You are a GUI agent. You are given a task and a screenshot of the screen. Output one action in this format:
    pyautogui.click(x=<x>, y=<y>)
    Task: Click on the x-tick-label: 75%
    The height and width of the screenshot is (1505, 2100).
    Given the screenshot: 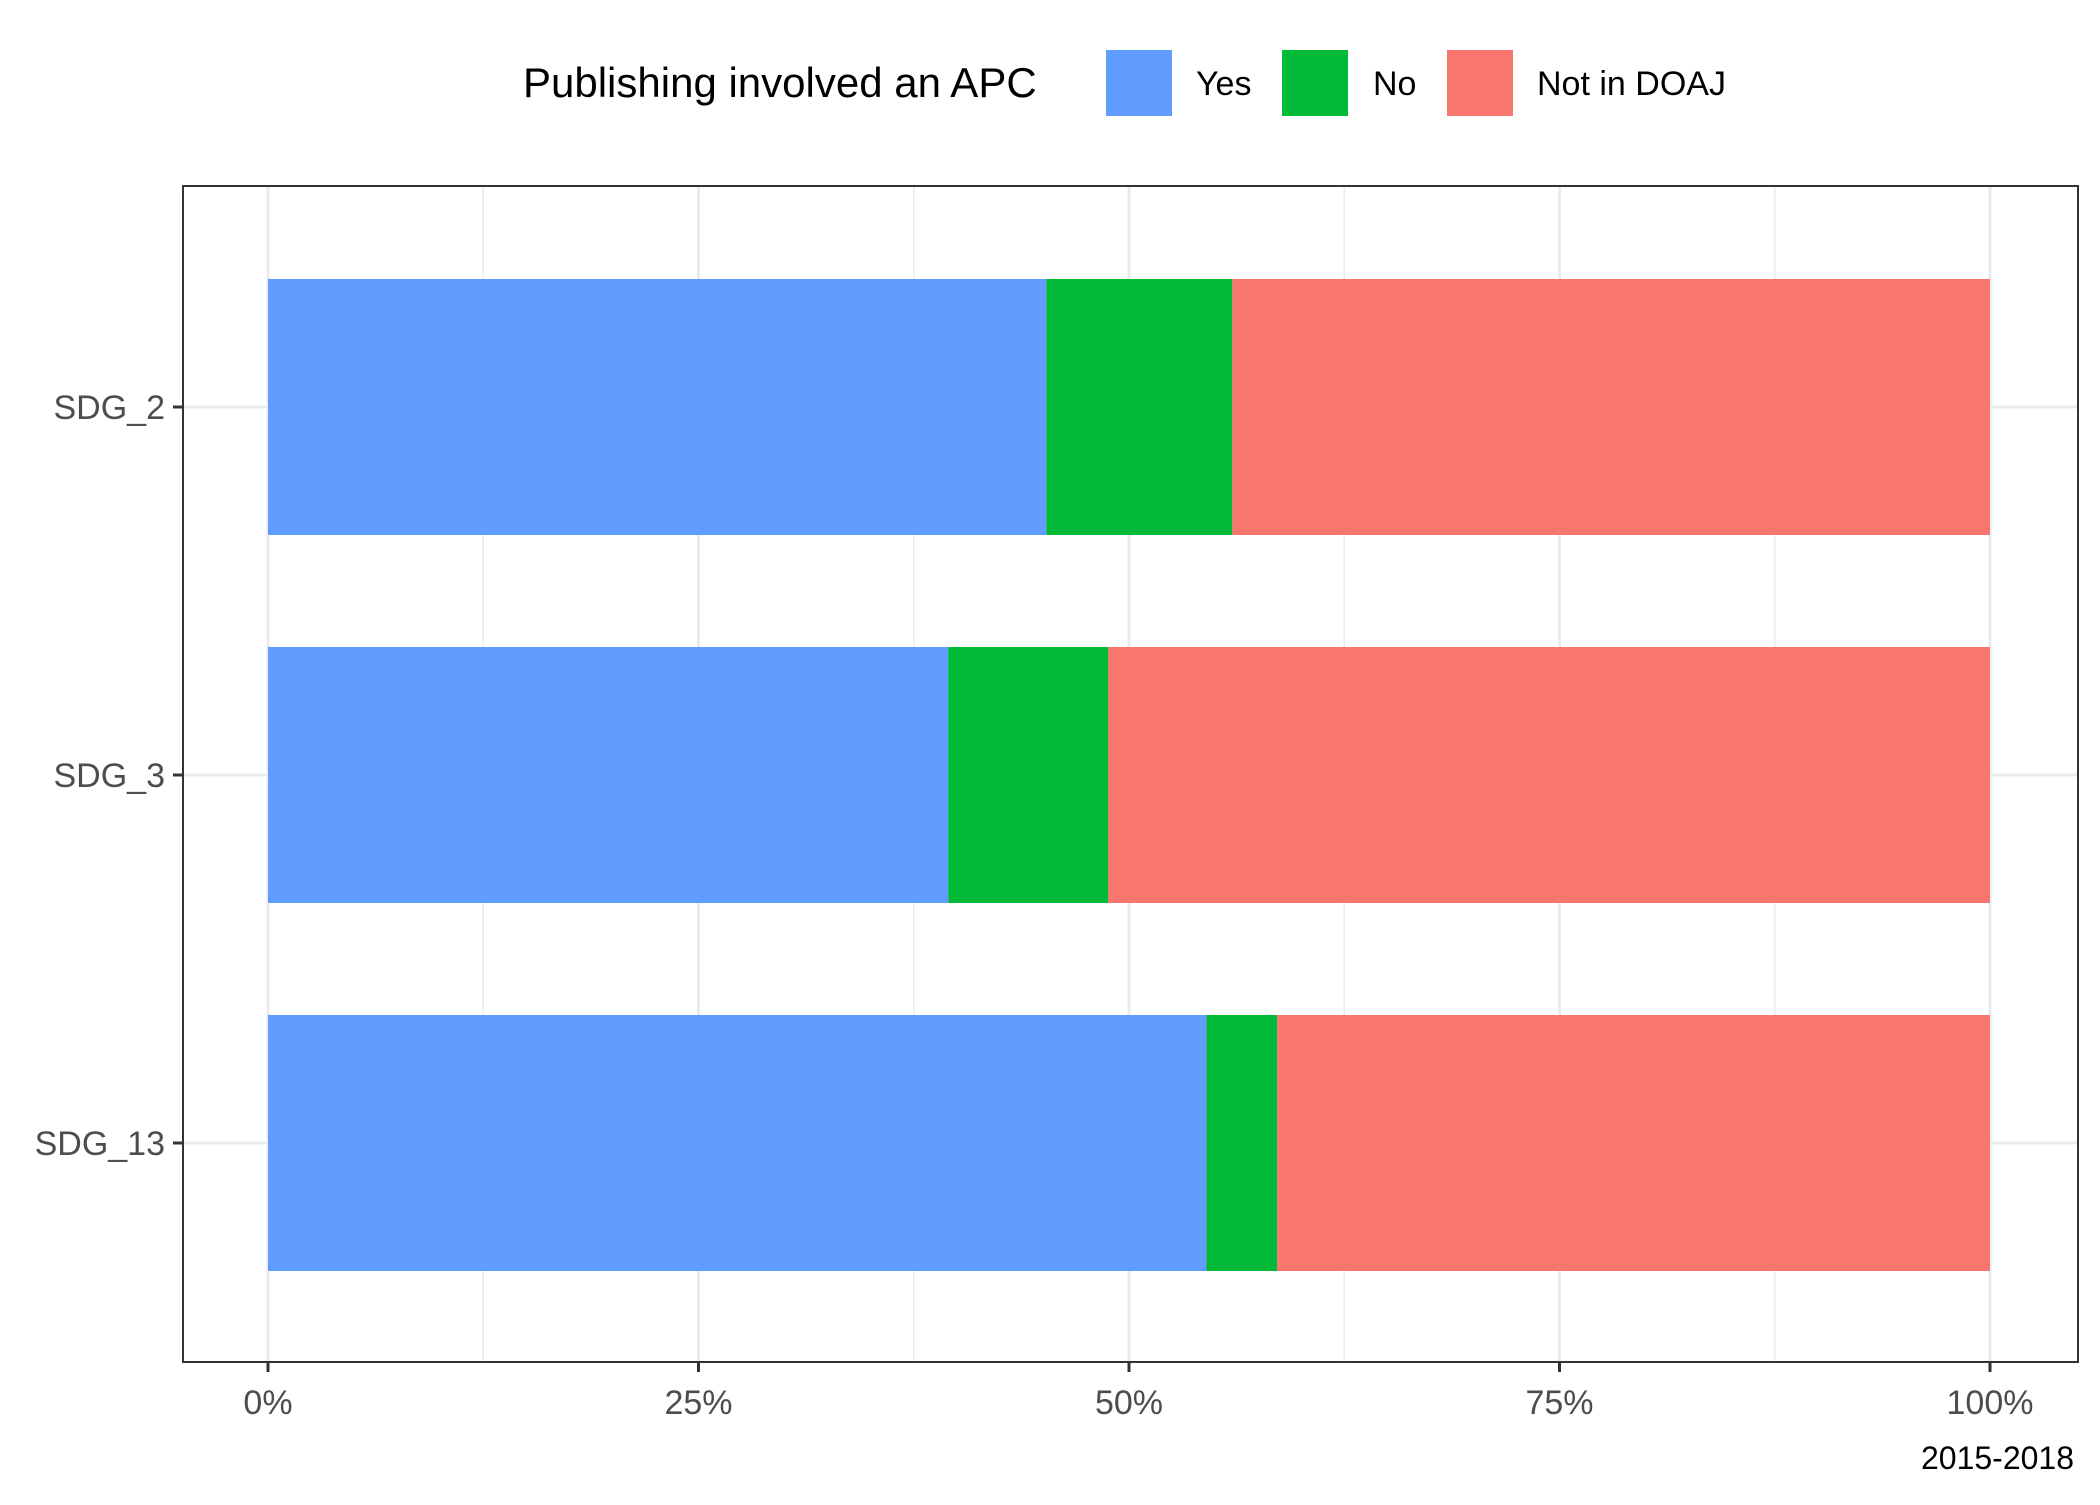 What is the action you would take?
    pyautogui.click(x=1559, y=1403)
    